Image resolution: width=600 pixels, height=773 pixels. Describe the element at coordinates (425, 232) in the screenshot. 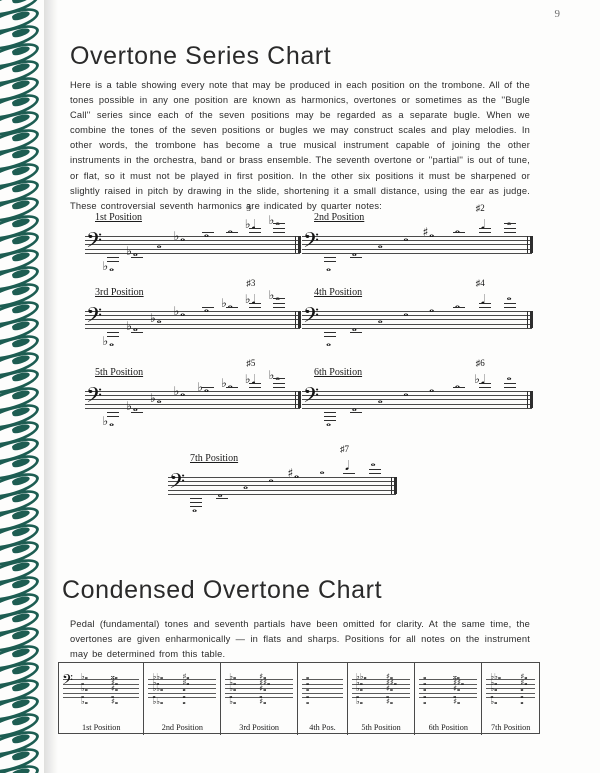

I see `sharp-accidental: ♯` at that location.